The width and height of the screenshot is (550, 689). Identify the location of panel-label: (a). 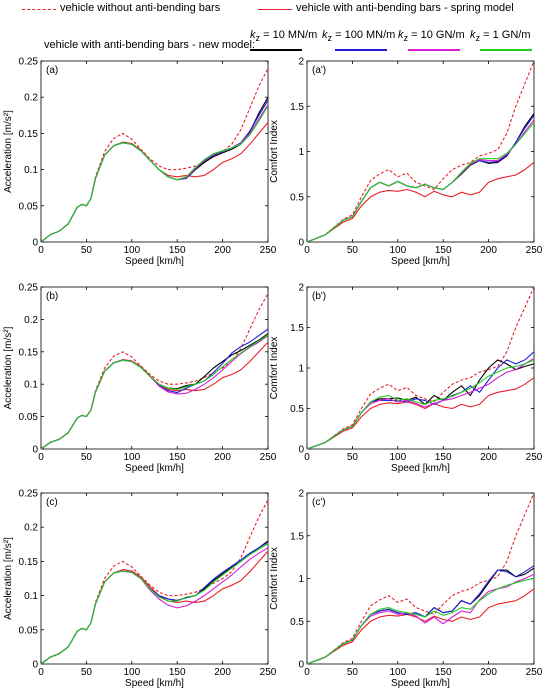
(52, 70).